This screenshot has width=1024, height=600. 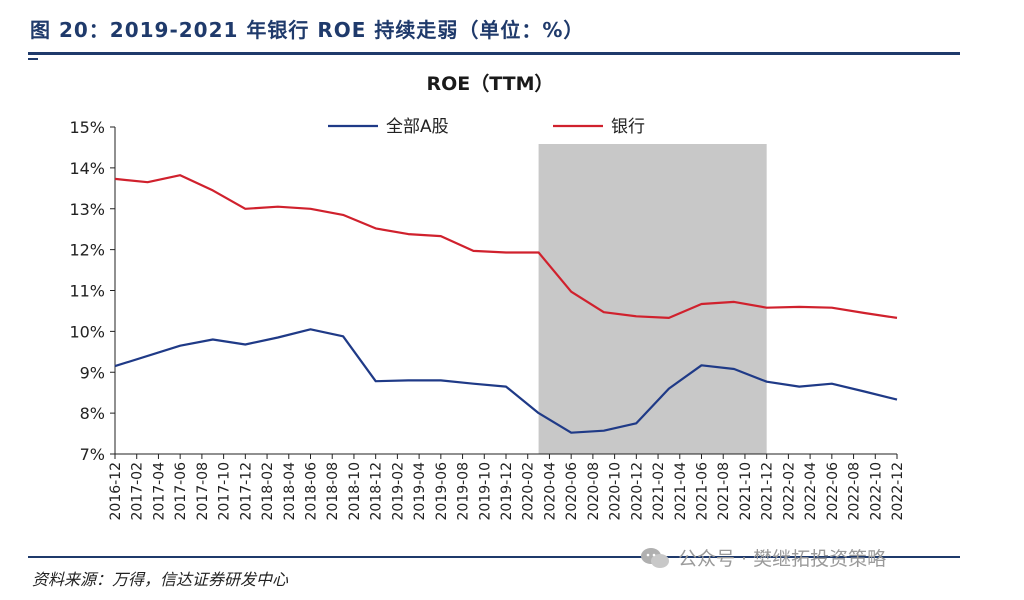 What do you see at coordinates (307, 30) in the screenshot?
I see `figure-title: 图 20：2019-2021 年银行 ROE 持续走弱（单位：%）` at bounding box center [307, 30].